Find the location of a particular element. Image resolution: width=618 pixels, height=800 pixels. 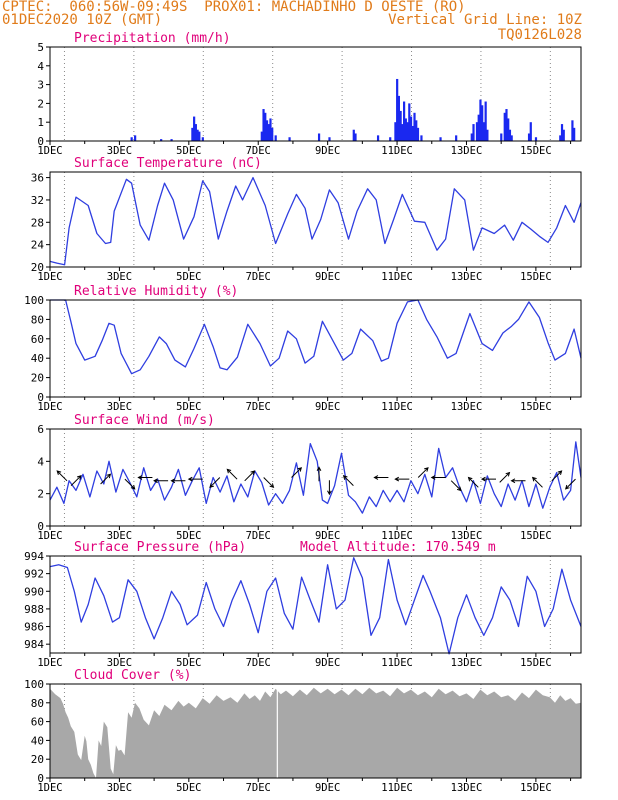

y-tick-label: 80 is located at coordinates (37, 703).